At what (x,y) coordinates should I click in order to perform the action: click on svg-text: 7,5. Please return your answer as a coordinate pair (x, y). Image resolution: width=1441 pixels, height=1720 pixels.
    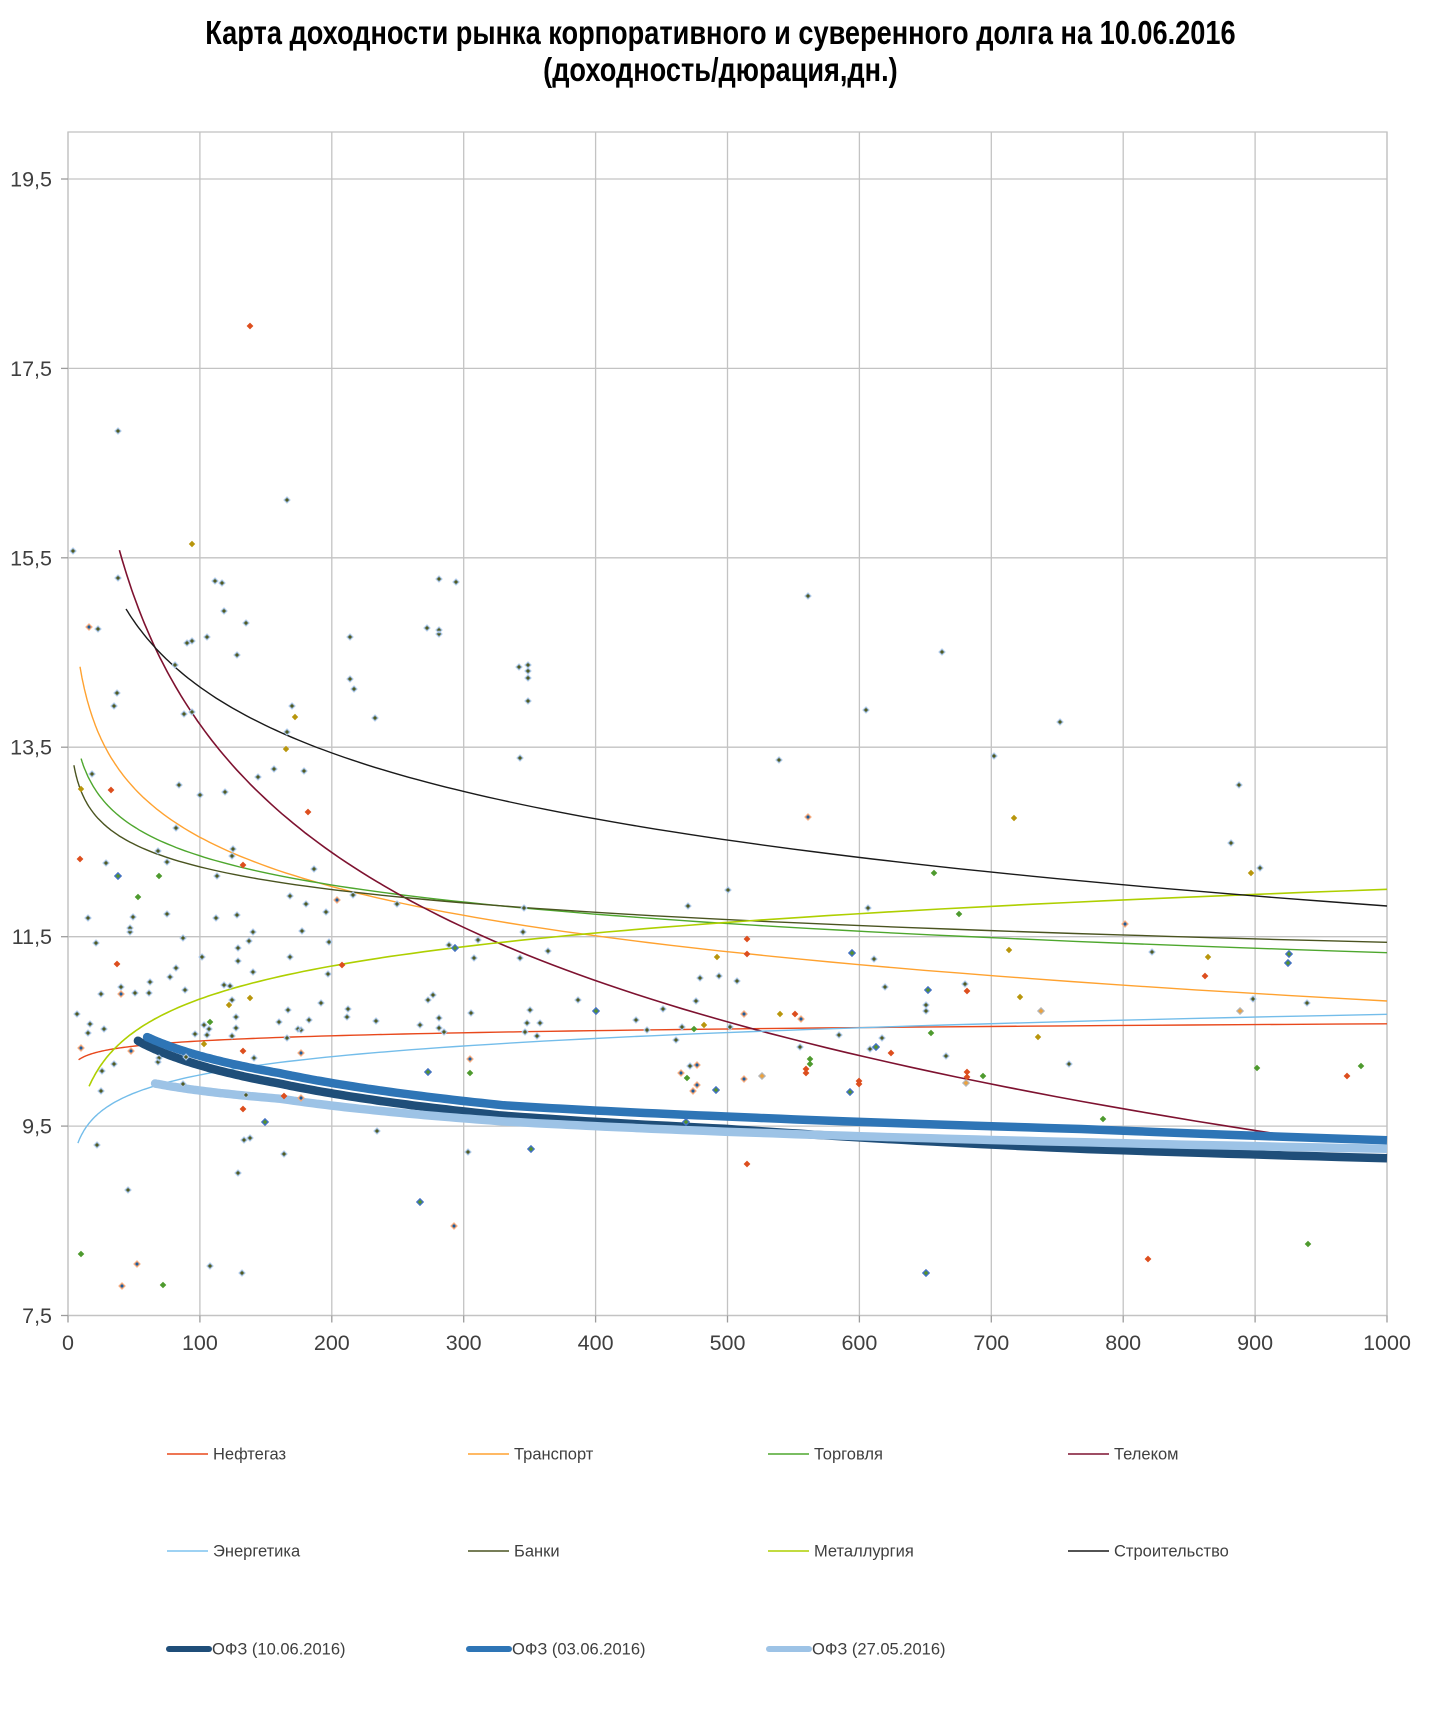
    Looking at the image, I should click on (37, 1316).